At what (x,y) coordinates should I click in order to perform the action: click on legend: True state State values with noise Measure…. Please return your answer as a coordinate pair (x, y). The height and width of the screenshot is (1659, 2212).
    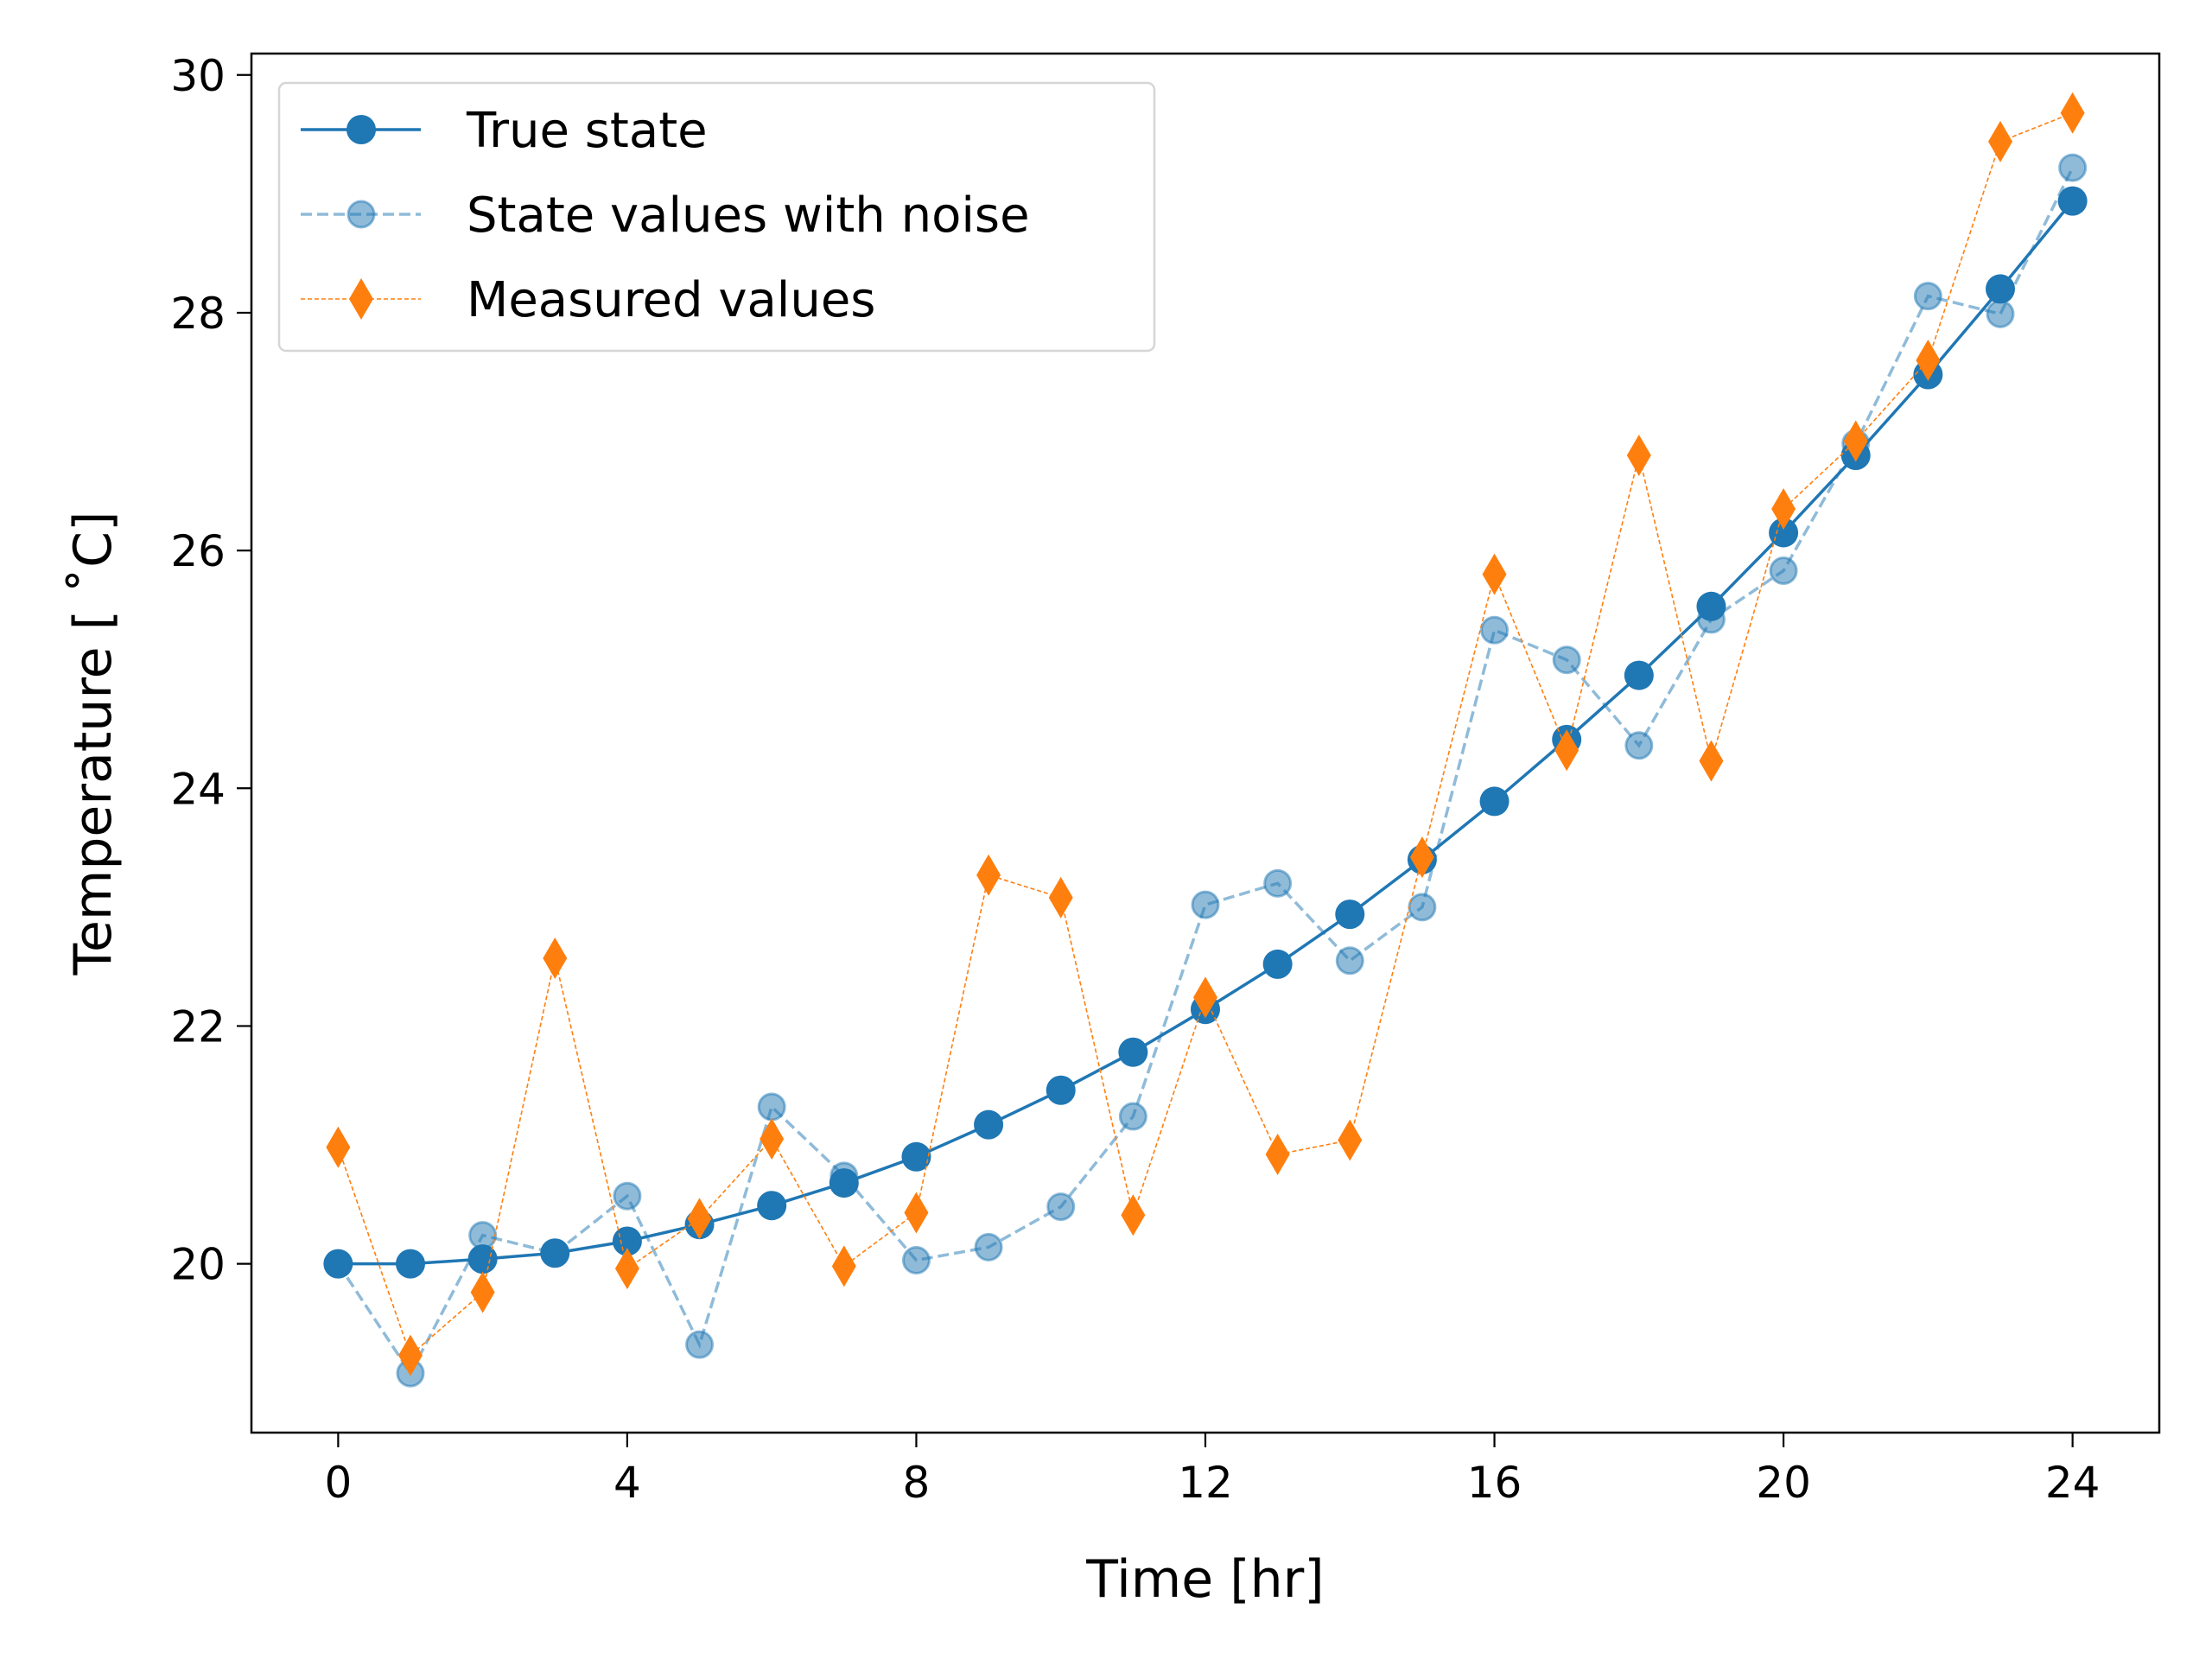
    Looking at the image, I should click on (716, 217).